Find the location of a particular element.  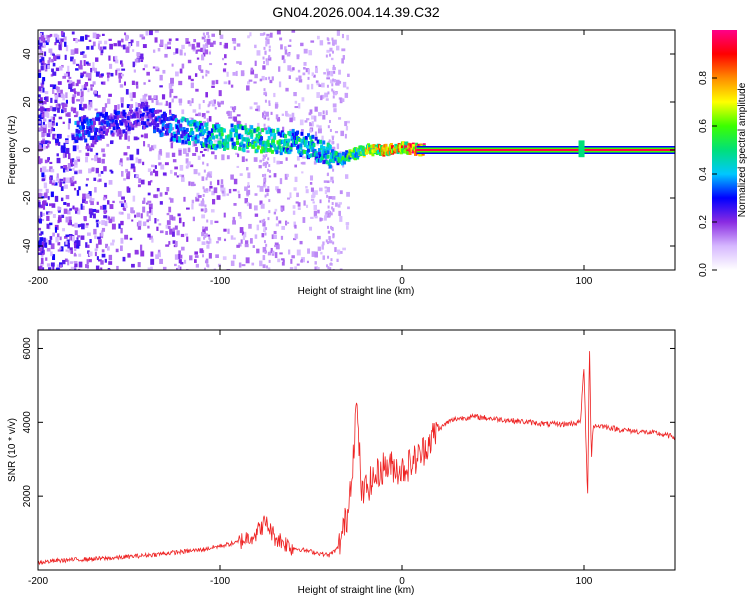

colorbar-tick-label: 0.4 is located at coordinates (703, 174).